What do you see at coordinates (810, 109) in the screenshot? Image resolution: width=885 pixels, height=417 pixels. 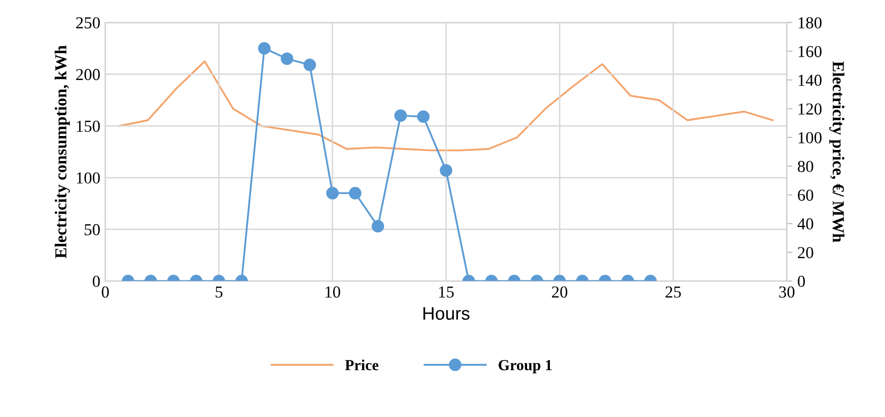 I see `y2-tick-label: 120` at bounding box center [810, 109].